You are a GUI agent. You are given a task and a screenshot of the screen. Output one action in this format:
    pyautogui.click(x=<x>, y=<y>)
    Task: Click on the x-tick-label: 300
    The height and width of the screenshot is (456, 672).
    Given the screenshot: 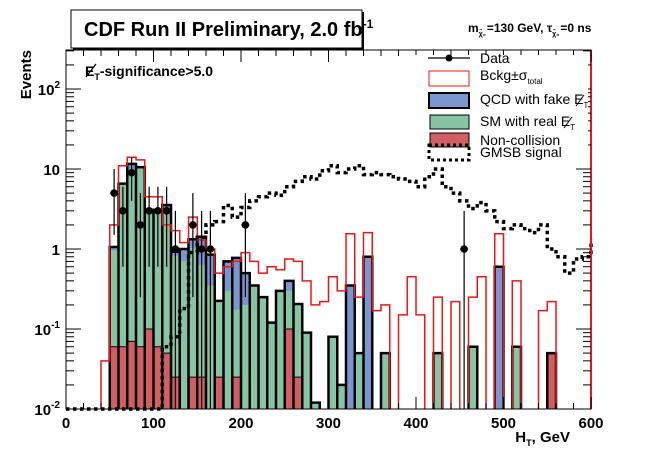 What is the action you would take?
    pyautogui.click(x=328, y=423)
    